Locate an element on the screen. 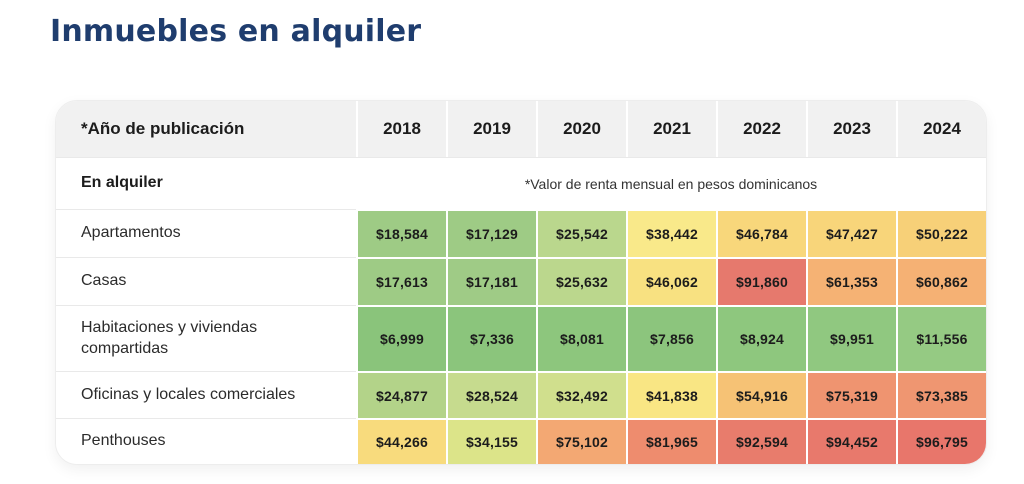  value-cell: $46,784 is located at coordinates (761, 233).